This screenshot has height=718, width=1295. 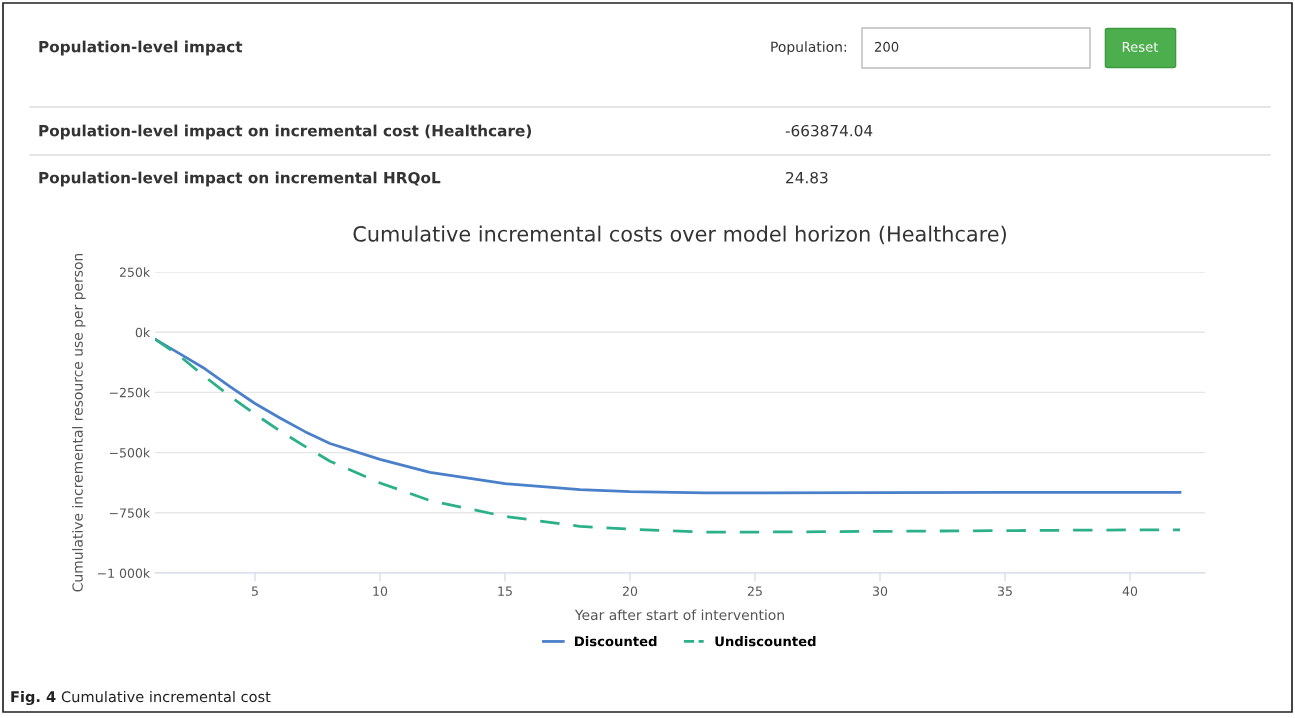 What do you see at coordinates (1130, 591) in the screenshot?
I see `x-tick-label: 40` at bounding box center [1130, 591].